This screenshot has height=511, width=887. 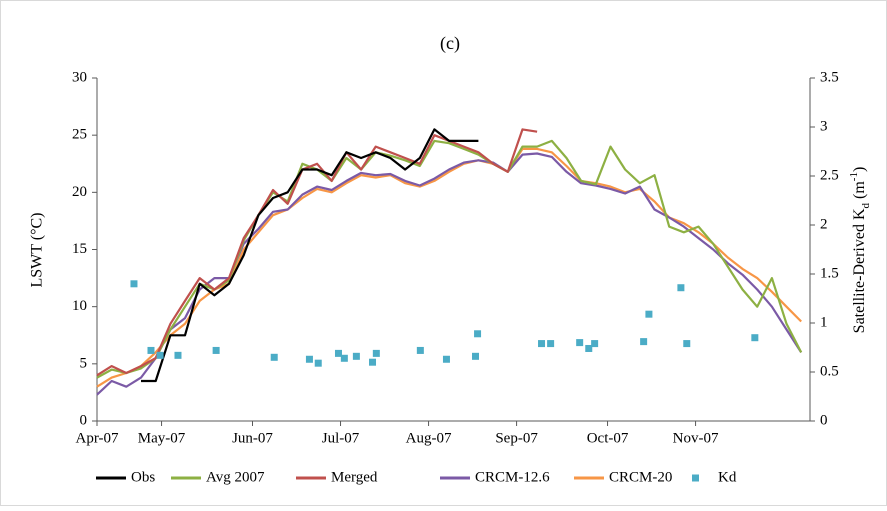 What do you see at coordinates (235, 477) in the screenshot?
I see `legend-label: Avg 2007` at bounding box center [235, 477].